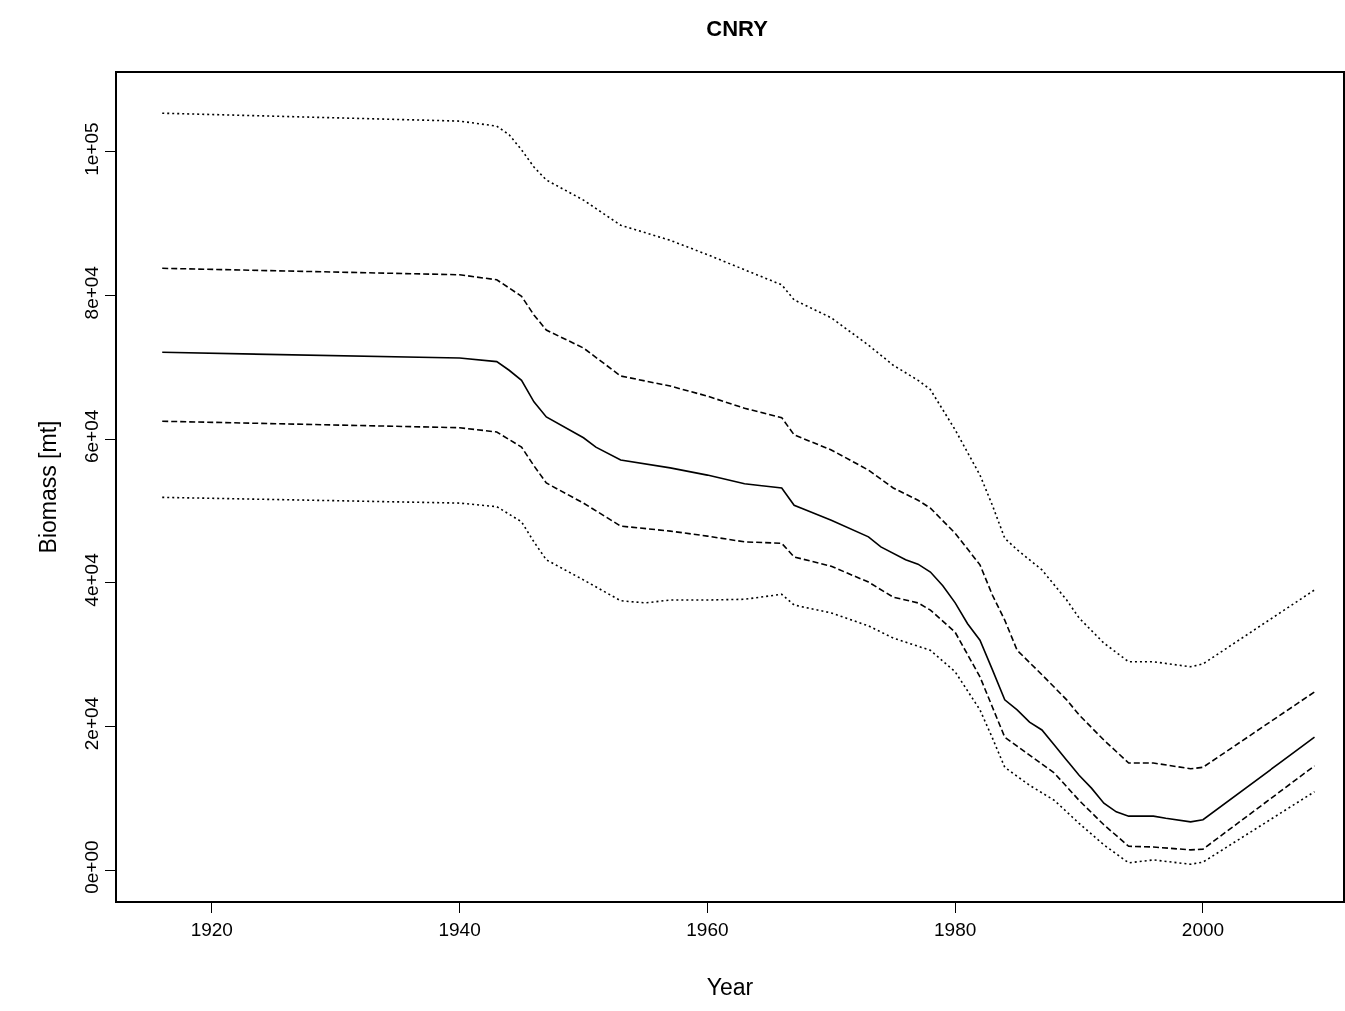  Describe the element at coordinates (91, 579) in the screenshot. I see `y-tick-label: 4e+04` at that location.